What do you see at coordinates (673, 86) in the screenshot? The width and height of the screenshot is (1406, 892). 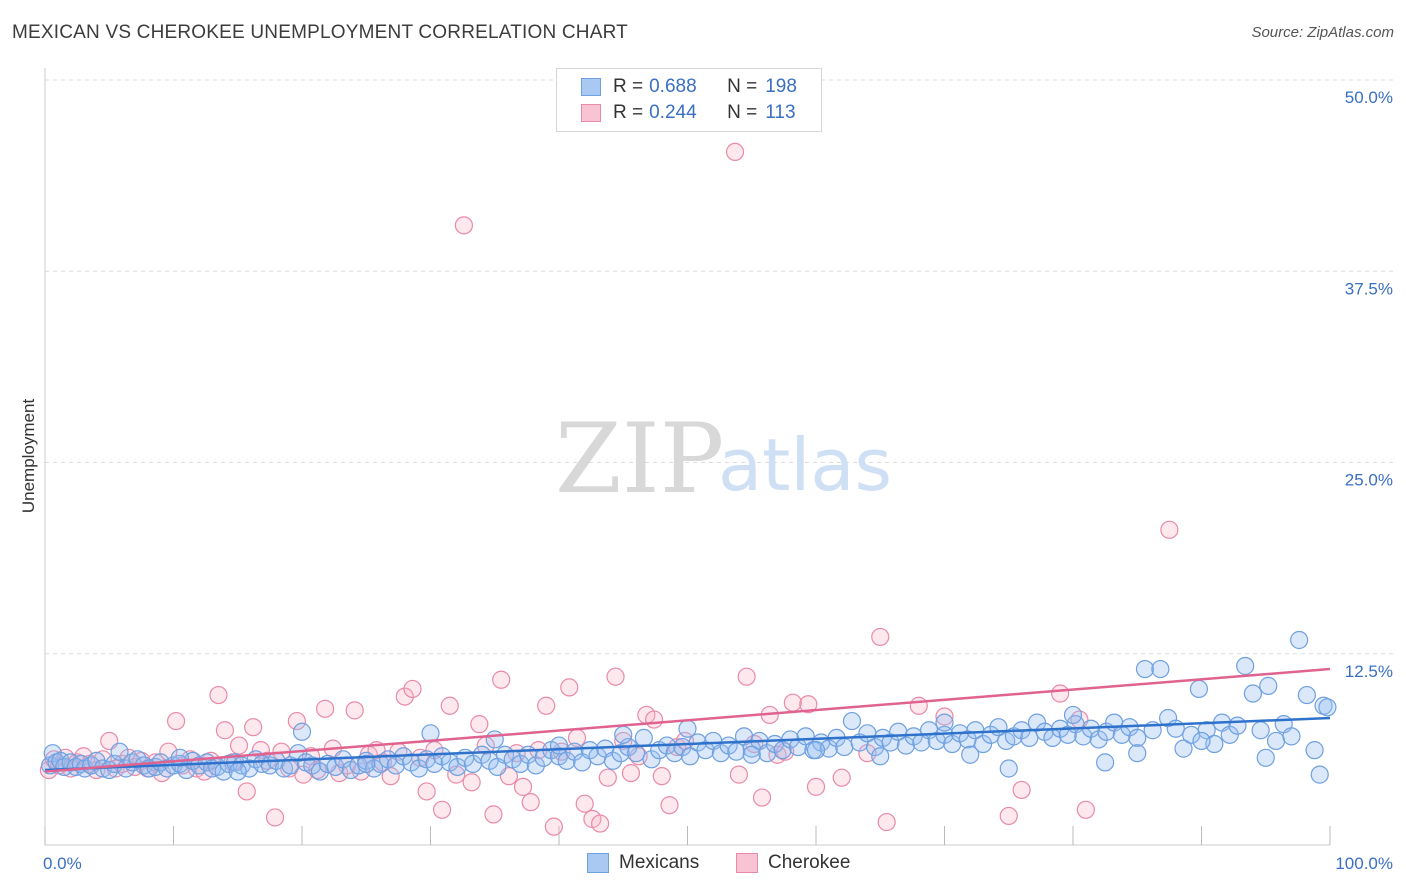 I see `legend-r-value: 0.688` at bounding box center [673, 86].